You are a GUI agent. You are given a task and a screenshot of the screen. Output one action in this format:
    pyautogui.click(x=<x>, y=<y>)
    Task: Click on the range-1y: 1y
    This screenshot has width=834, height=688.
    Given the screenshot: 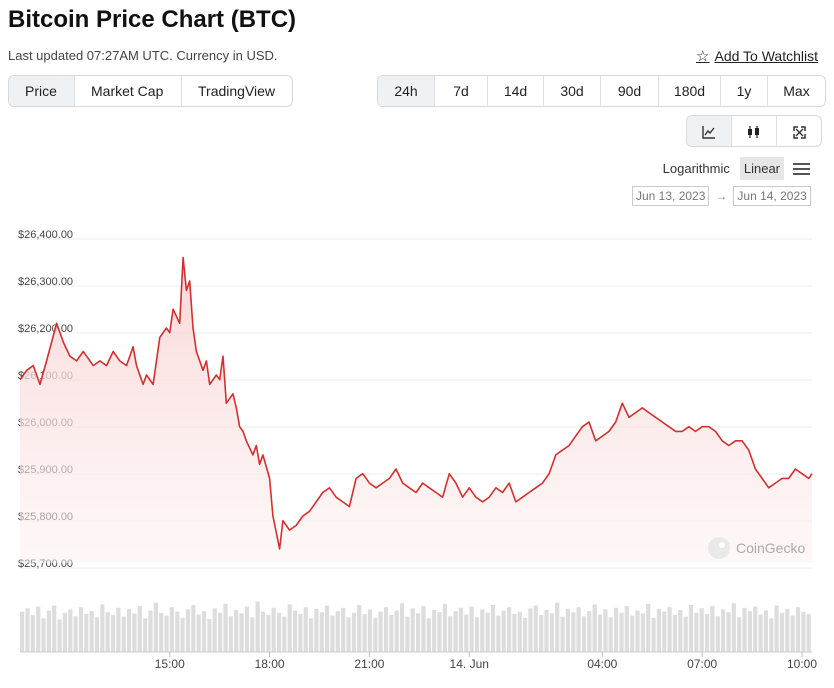 What is the action you would take?
    pyautogui.click(x=744, y=91)
    